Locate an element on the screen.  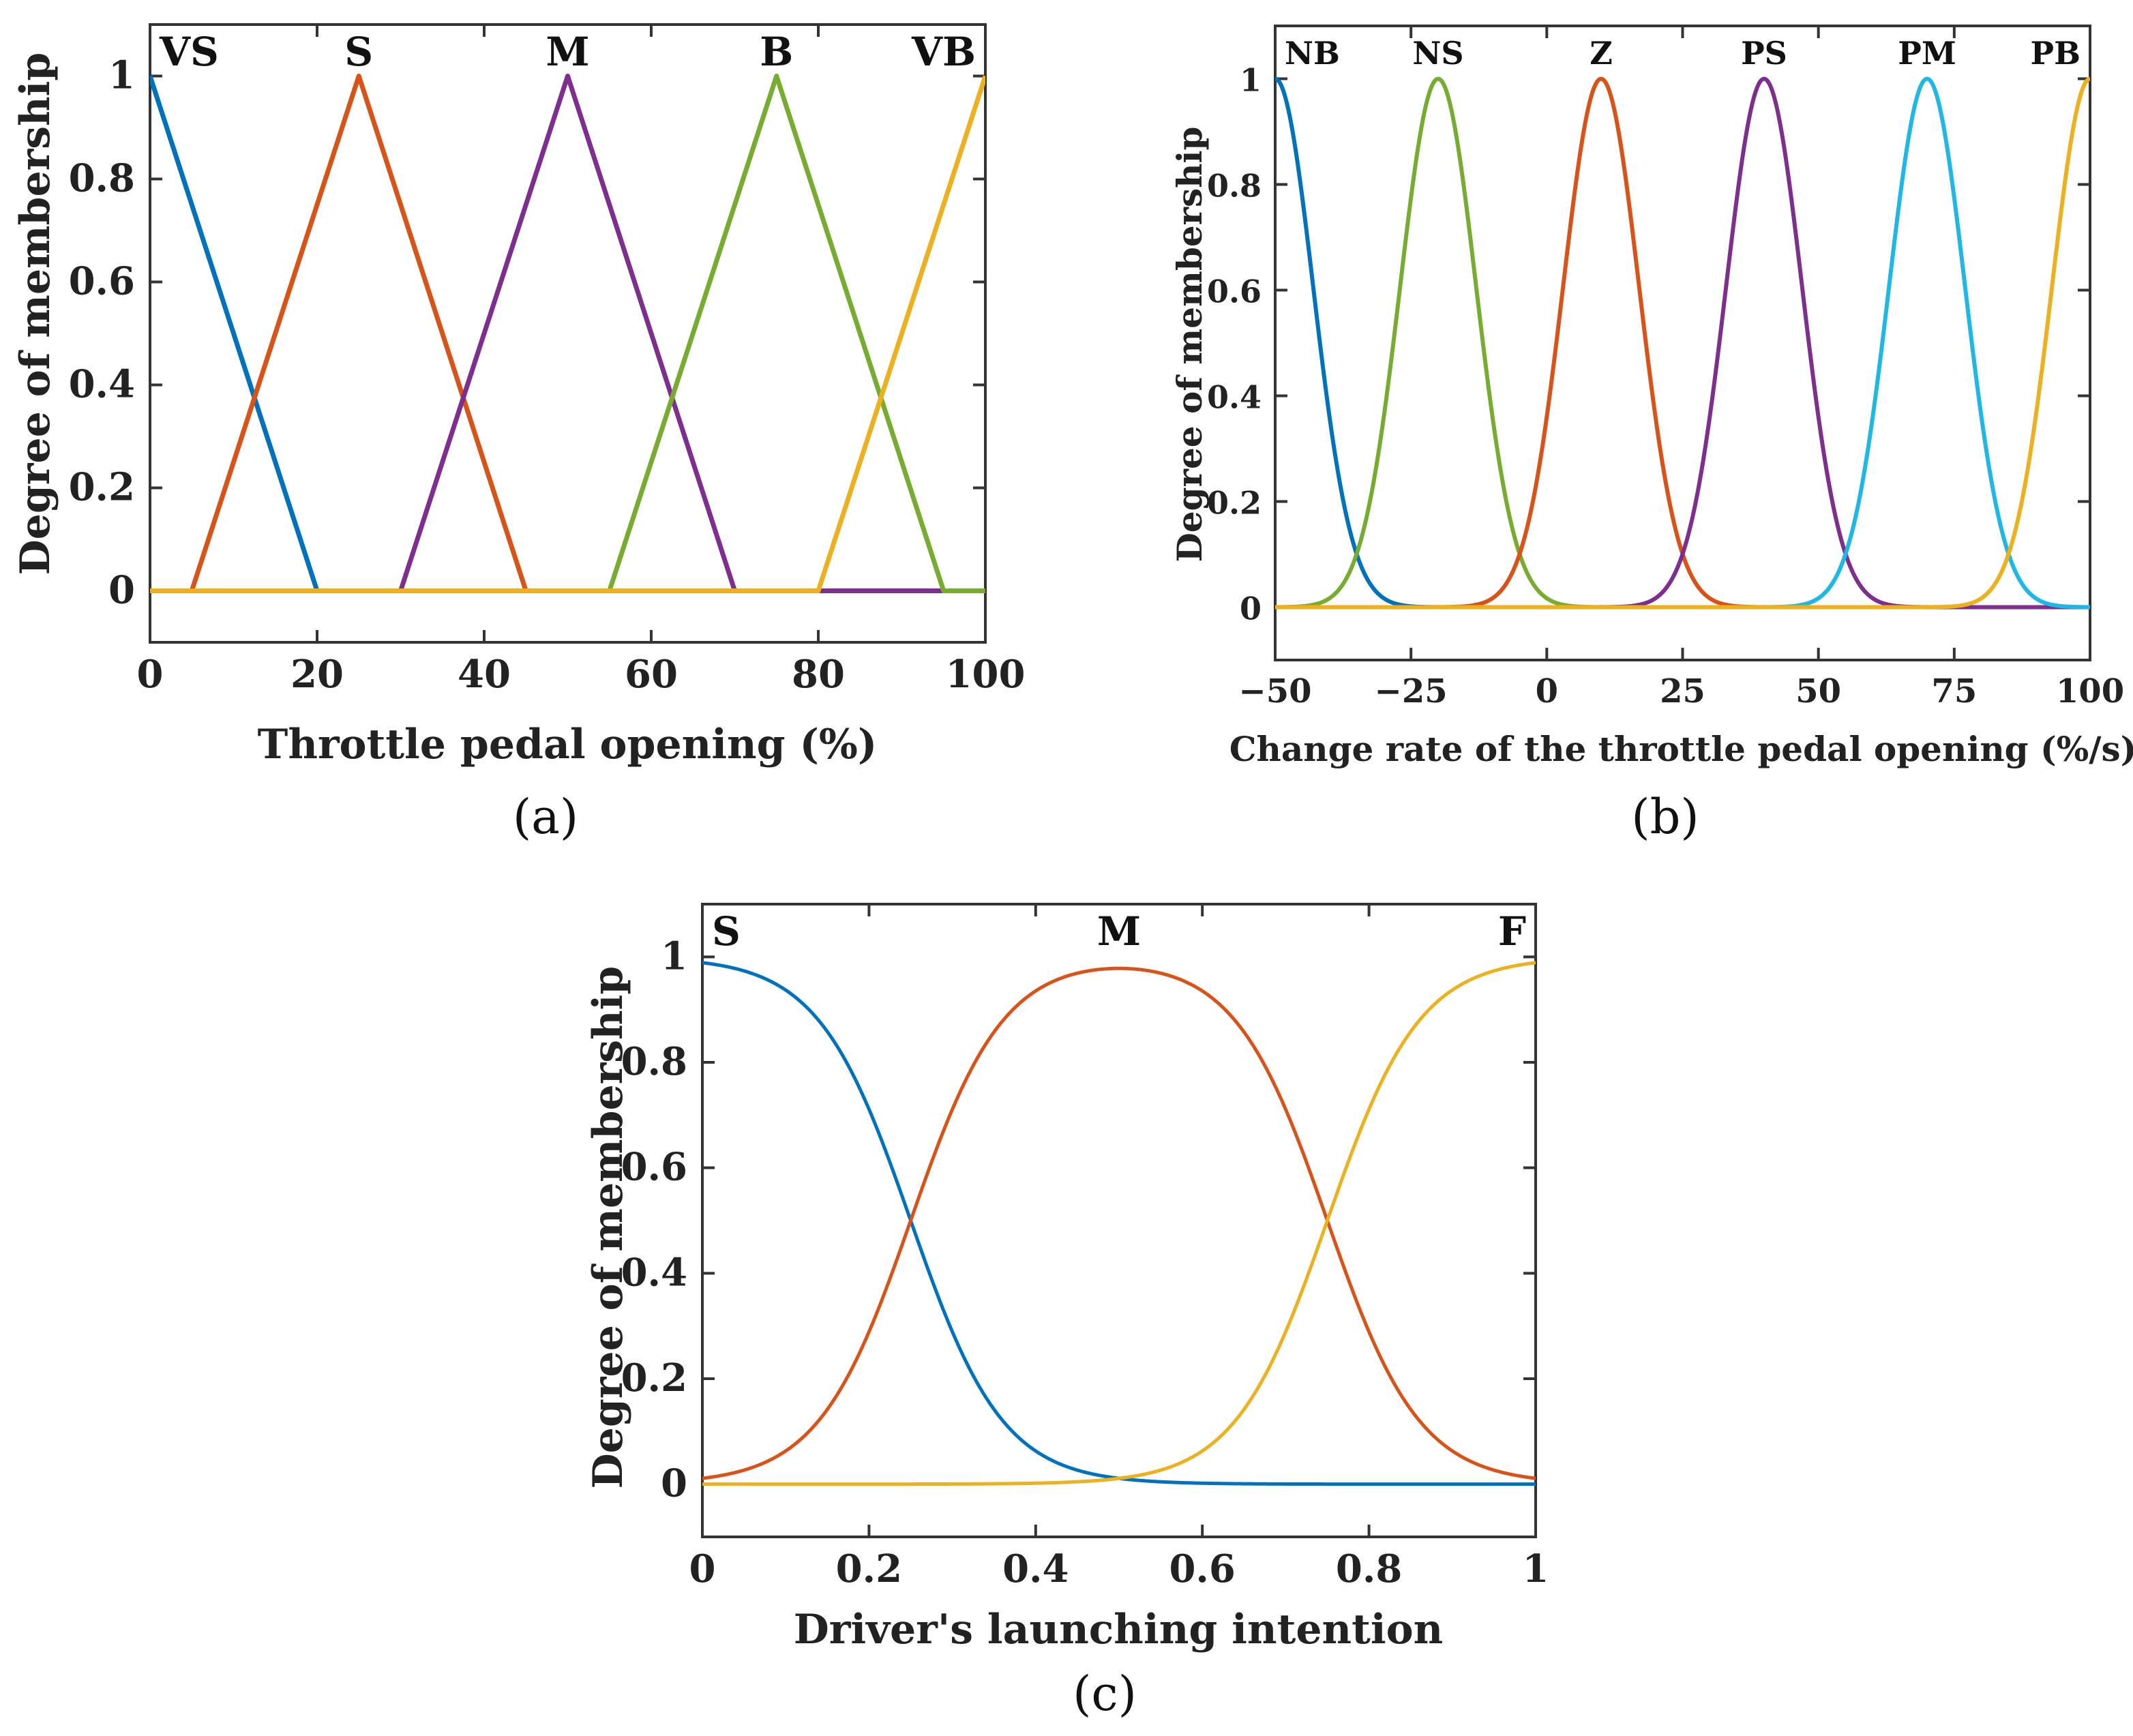
series-line-nb is located at coordinates (1682, 343).